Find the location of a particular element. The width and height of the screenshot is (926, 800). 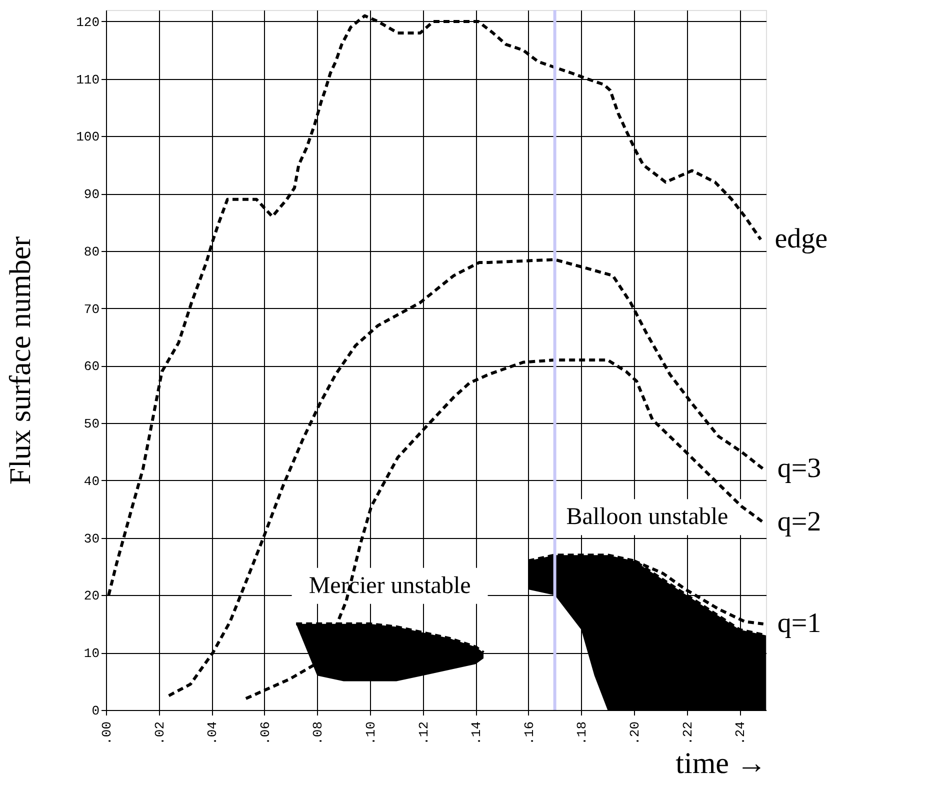

y-tick-label: 0 is located at coordinates (96, 711).